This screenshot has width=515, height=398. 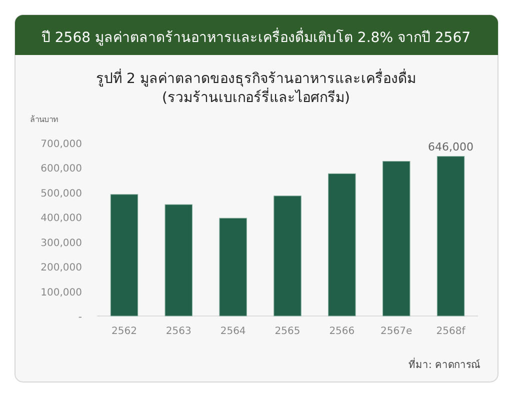 I want to click on x-tick-label: 2564, so click(x=233, y=331).